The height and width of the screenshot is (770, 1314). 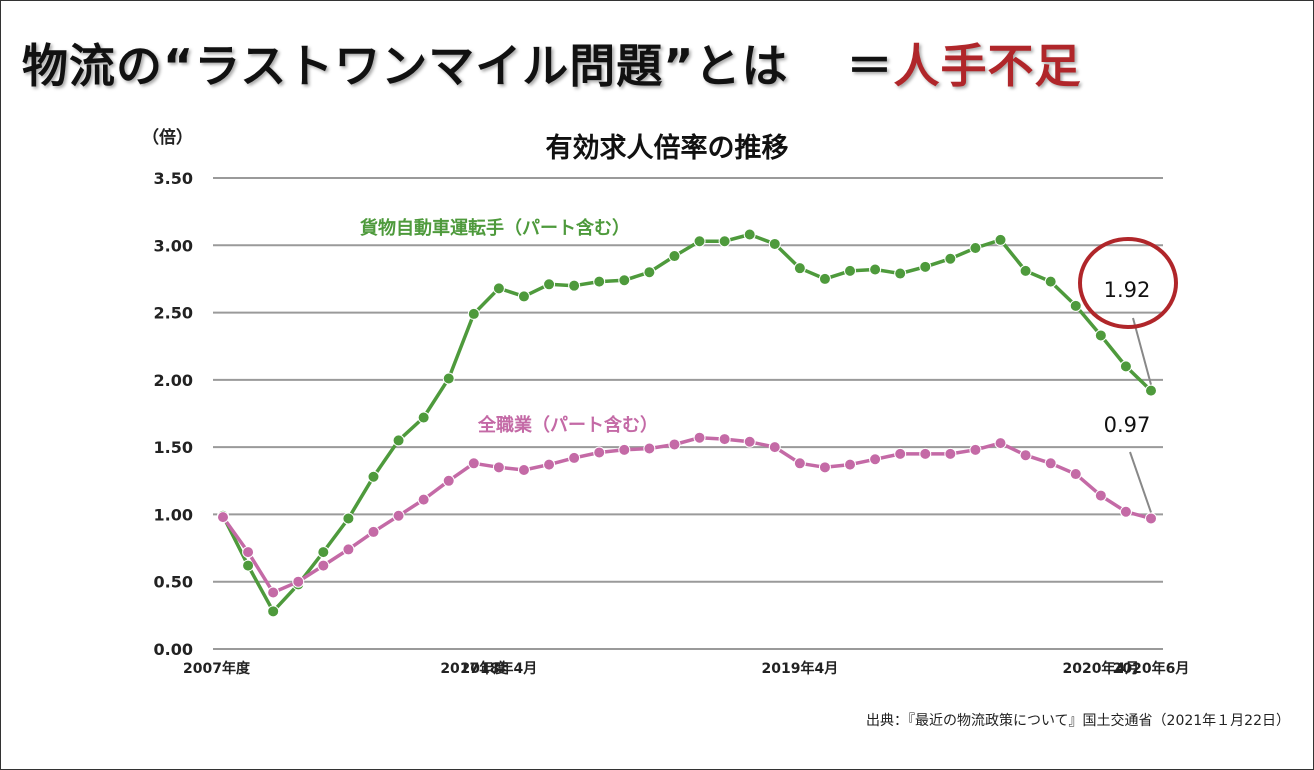 I want to click on headline-equals: ＝, so click(x=870, y=66).